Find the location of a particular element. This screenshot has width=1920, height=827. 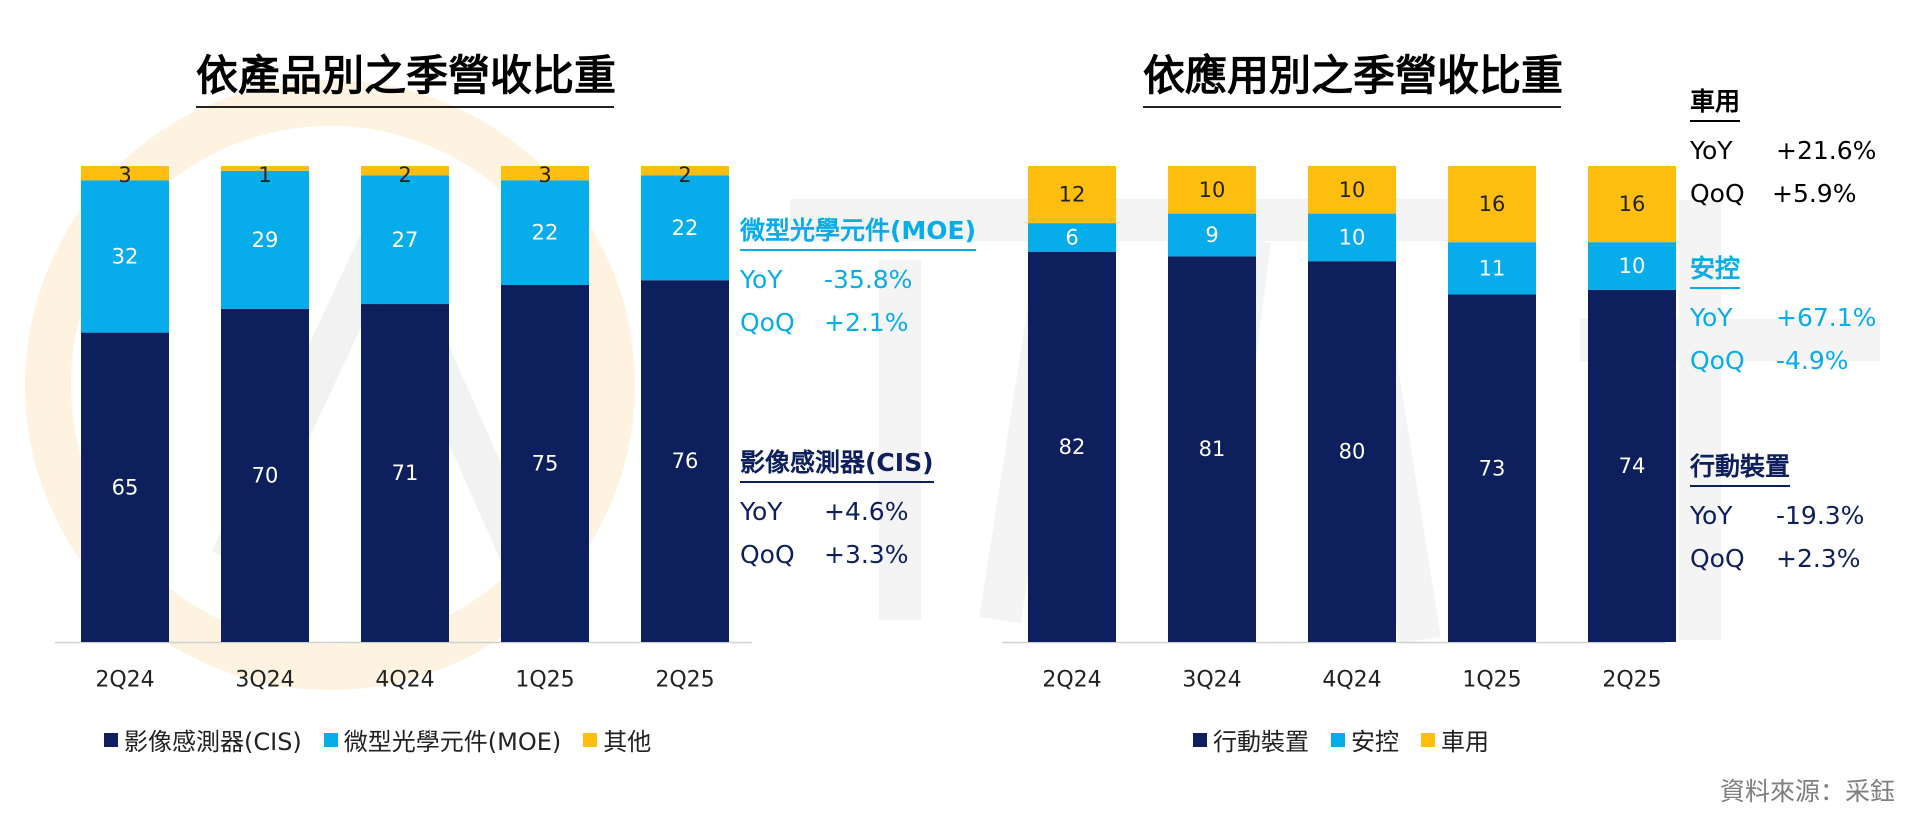

annotation-moe-qoq-label: QoQ is located at coordinates (767, 322).